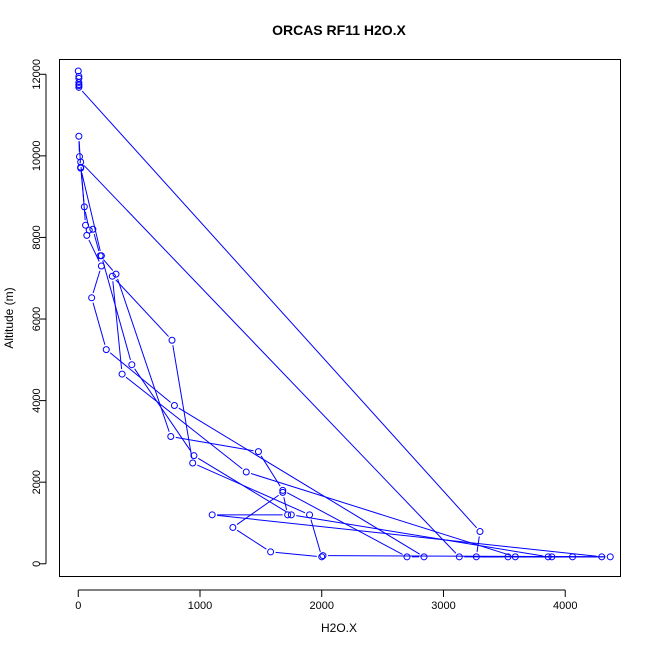 The height and width of the screenshot is (650, 650). Describe the element at coordinates (37, 74) in the screenshot. I see `y-tick-label: 12000` at that location.